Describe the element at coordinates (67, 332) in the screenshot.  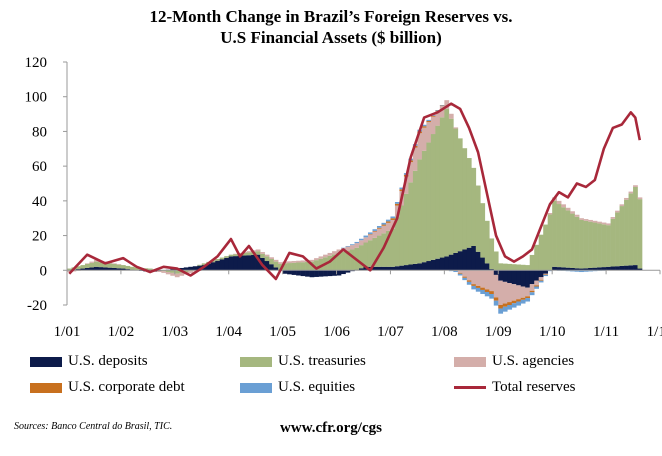
I see `x-tick-label: 1/01` at that location.